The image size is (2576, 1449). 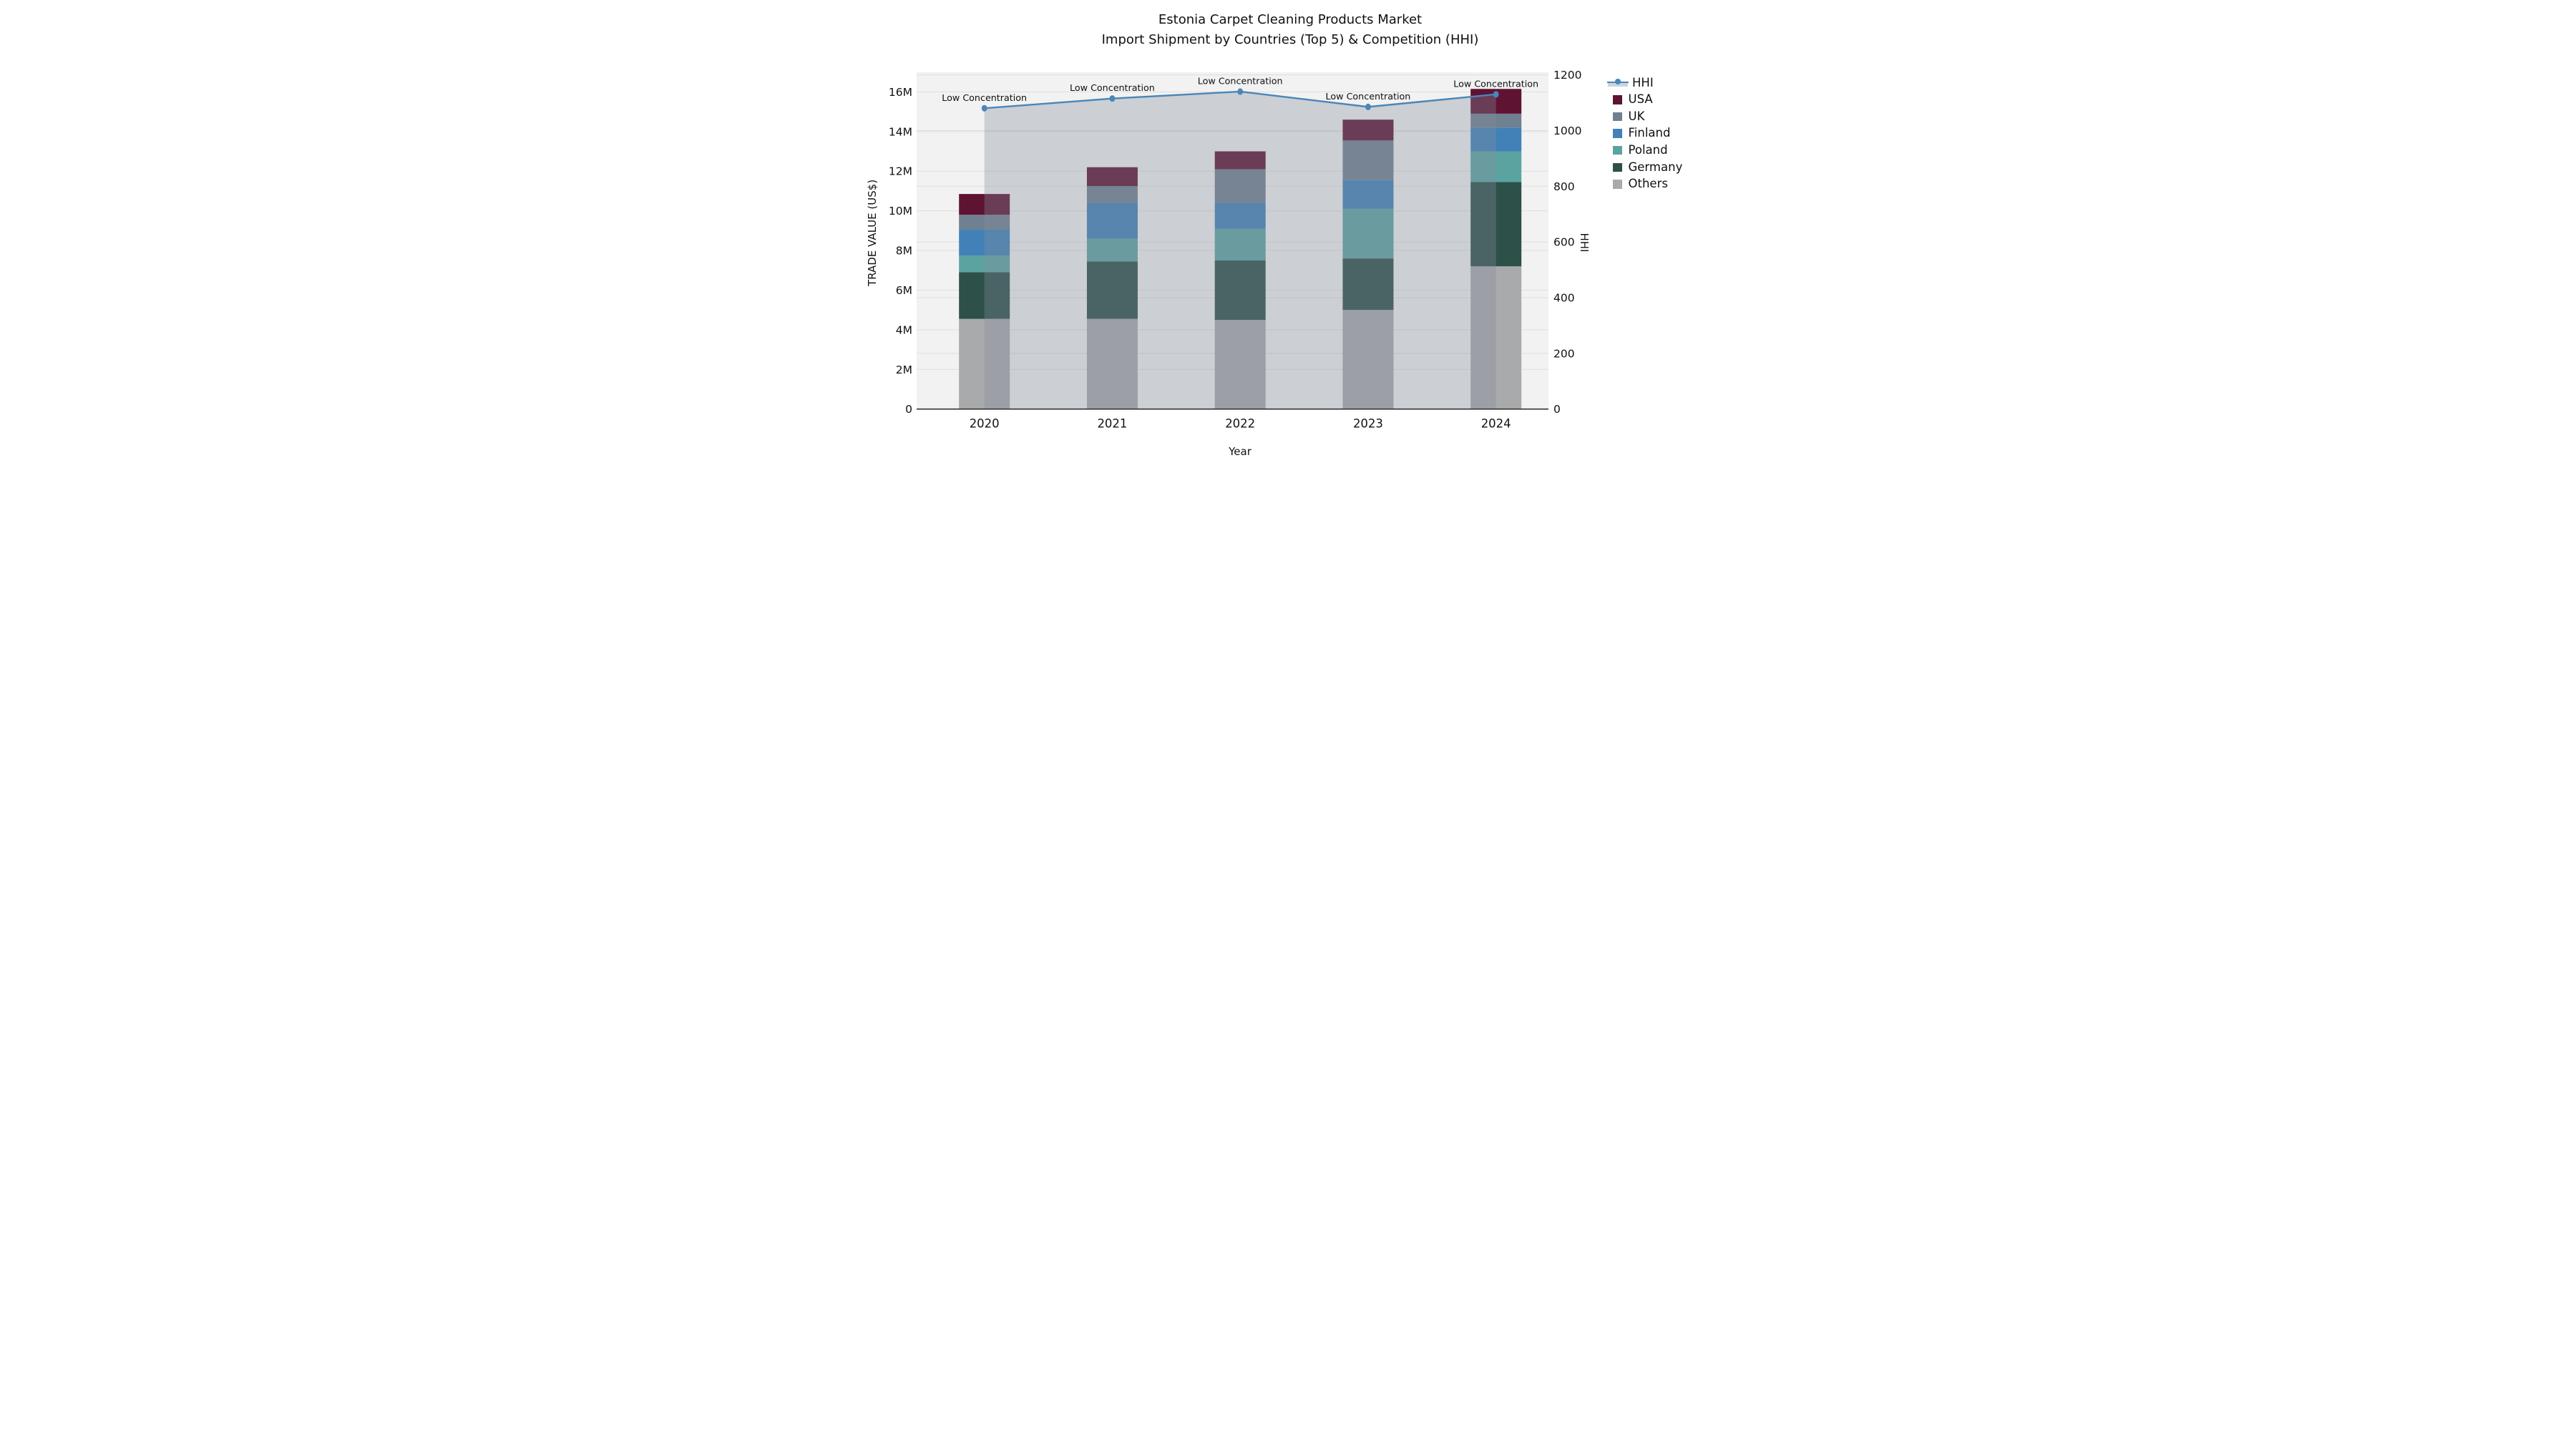 What do you see at coordinates (1240, 290) in the screenshot?
I see `bar-segment-germany-2022` at bounding box center [1240, 290].